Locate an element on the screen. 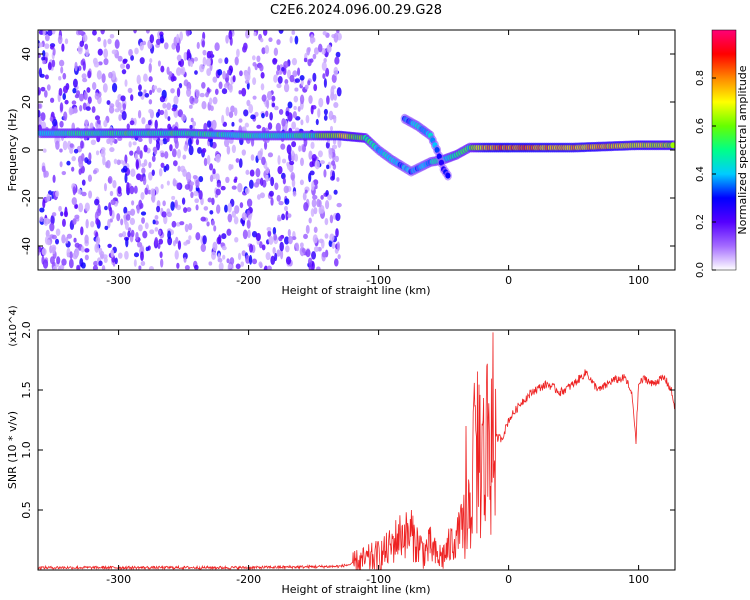 This screenshot has height=600, width=750. y-tick-label: -20 is located at coordinates (26, 198).